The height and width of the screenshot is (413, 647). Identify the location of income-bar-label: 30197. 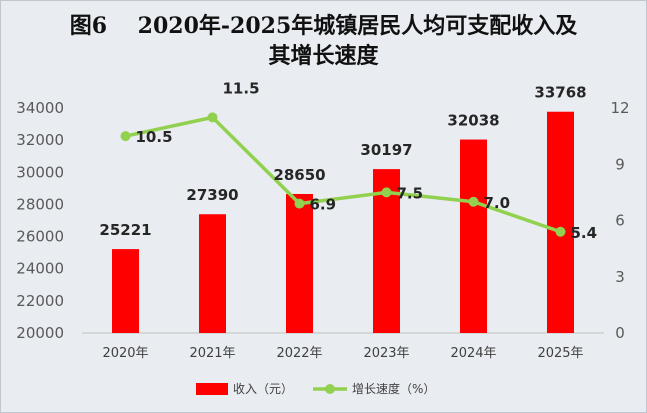
(386, 150).